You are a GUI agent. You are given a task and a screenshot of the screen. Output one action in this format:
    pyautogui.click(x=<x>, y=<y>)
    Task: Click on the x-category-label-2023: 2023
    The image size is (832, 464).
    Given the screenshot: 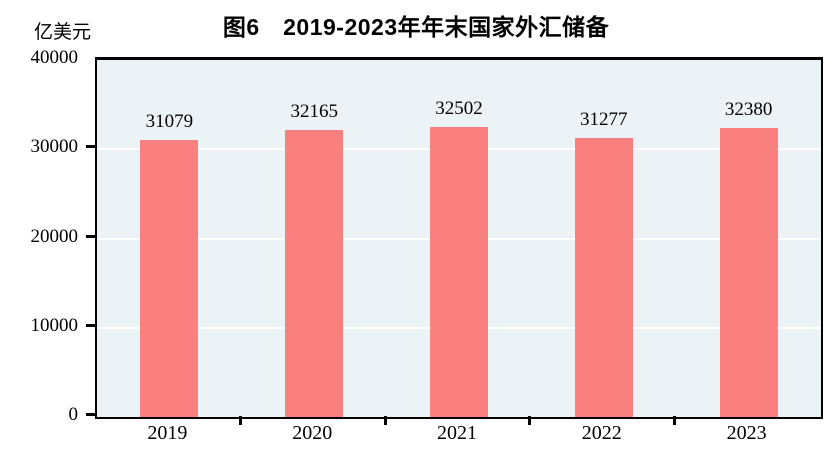 What is the action you would take?
    pyautogui.click(x=746, y=433)
    